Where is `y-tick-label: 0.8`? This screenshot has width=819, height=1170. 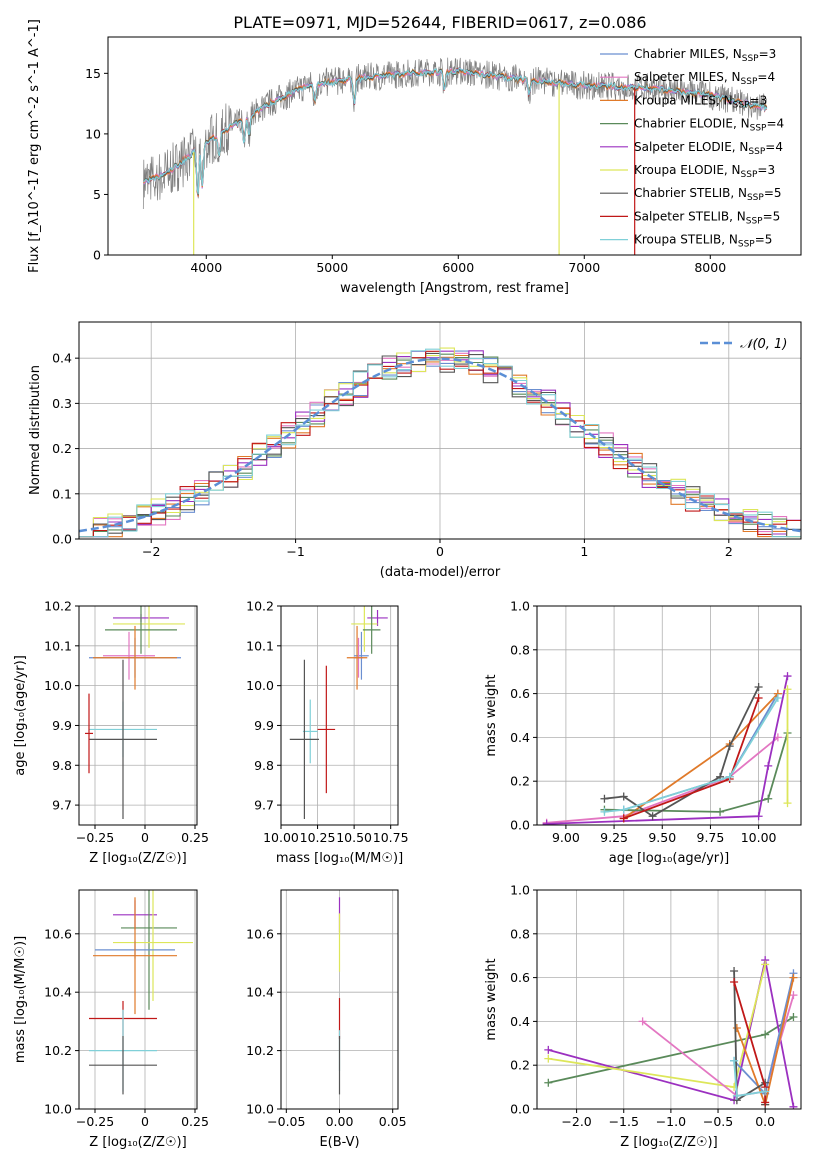 y-tick-label: 0.8 is located at coordinates (520, 649).